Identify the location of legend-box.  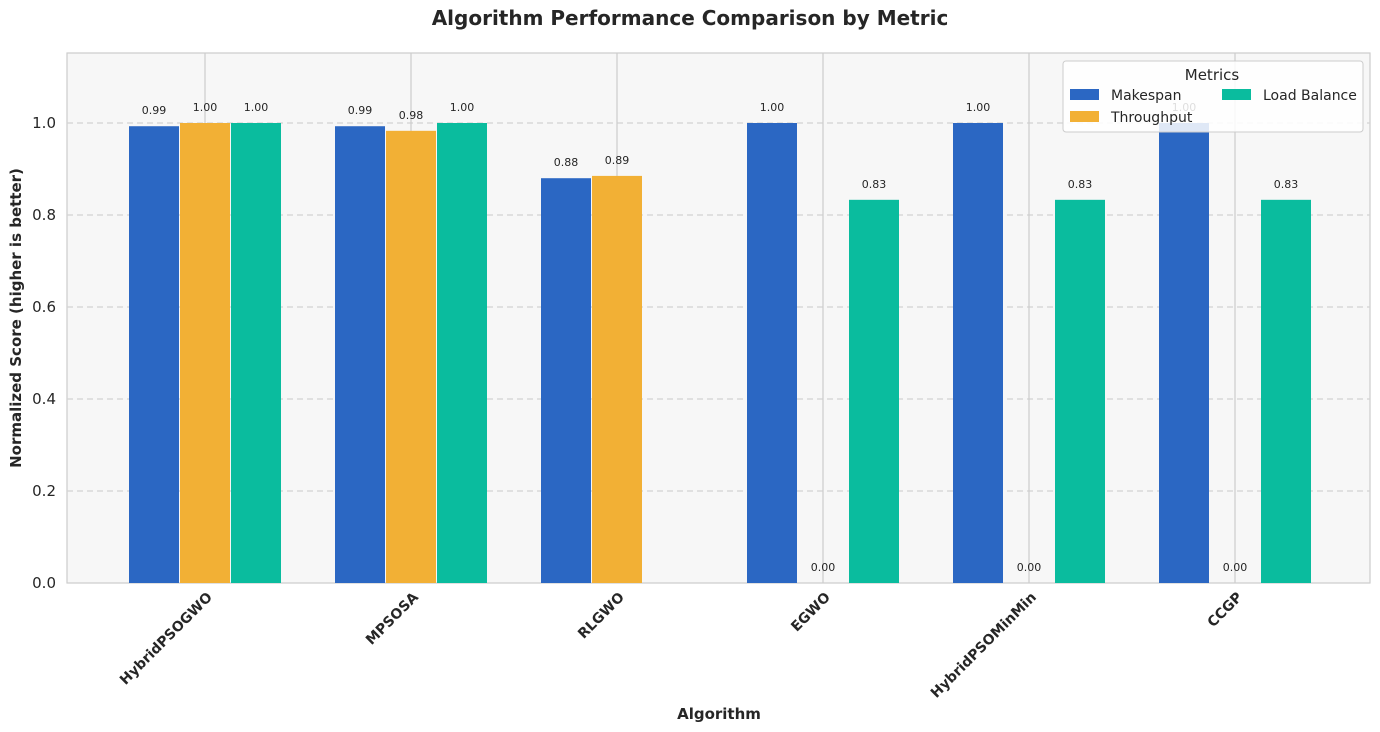
(1213, 96).